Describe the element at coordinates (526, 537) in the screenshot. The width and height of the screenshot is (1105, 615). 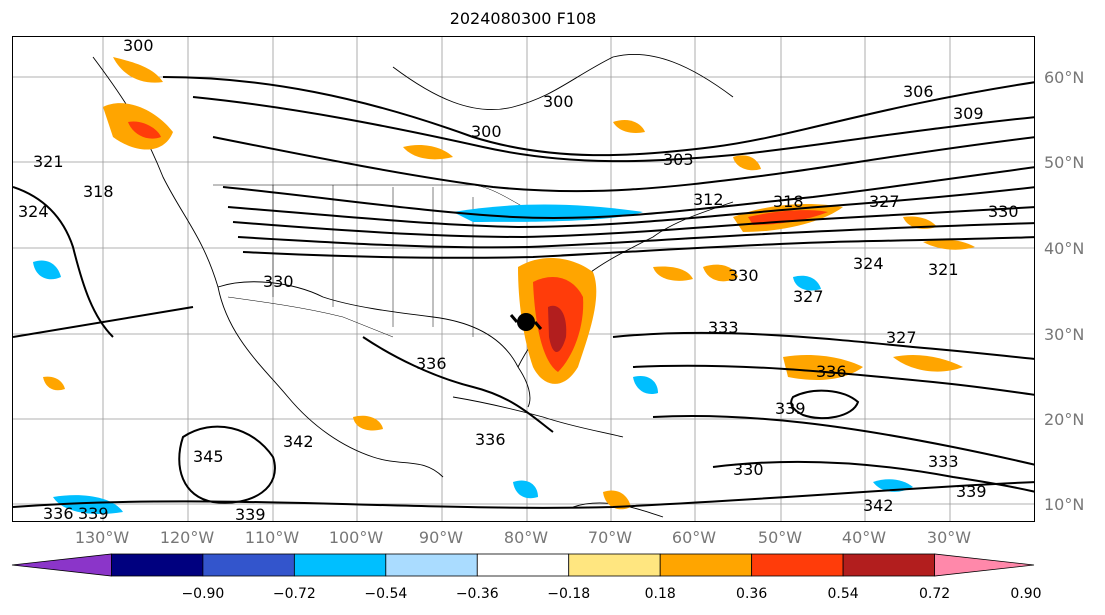
I see `lon-label: 80°W` at that location.